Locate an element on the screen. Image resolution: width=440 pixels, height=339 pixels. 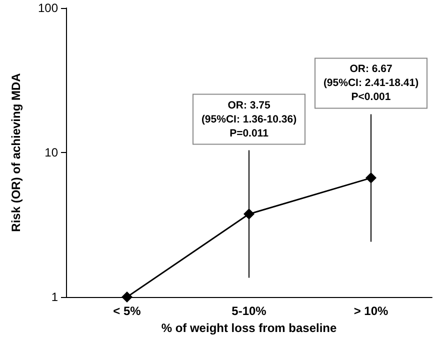
annotation: OR: 3.75 (95%CI: 1.36-10.36) P=0.011 is located at coordinates (249, 119).